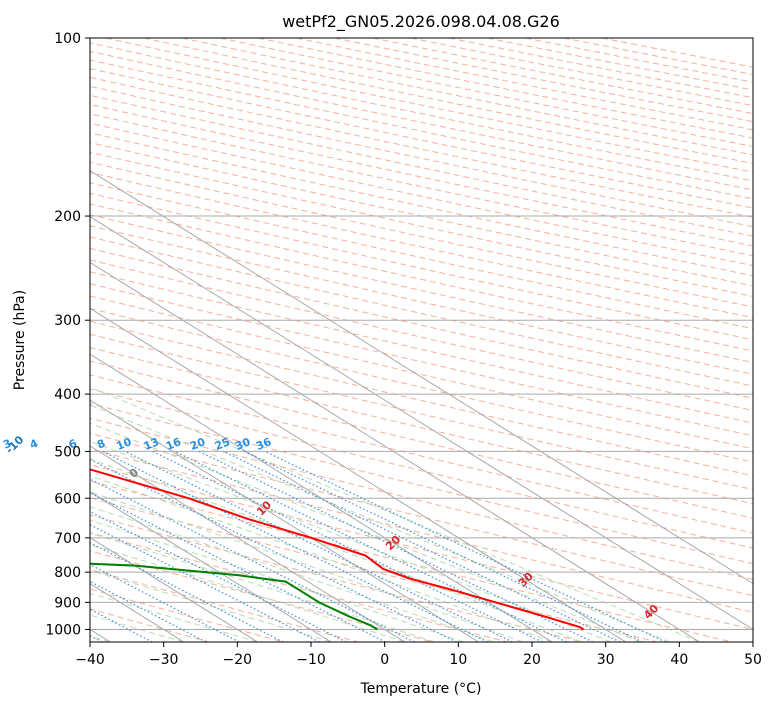 The image size is (775, 708). I want to click on y-tick-label: 800, so click(67, 573).